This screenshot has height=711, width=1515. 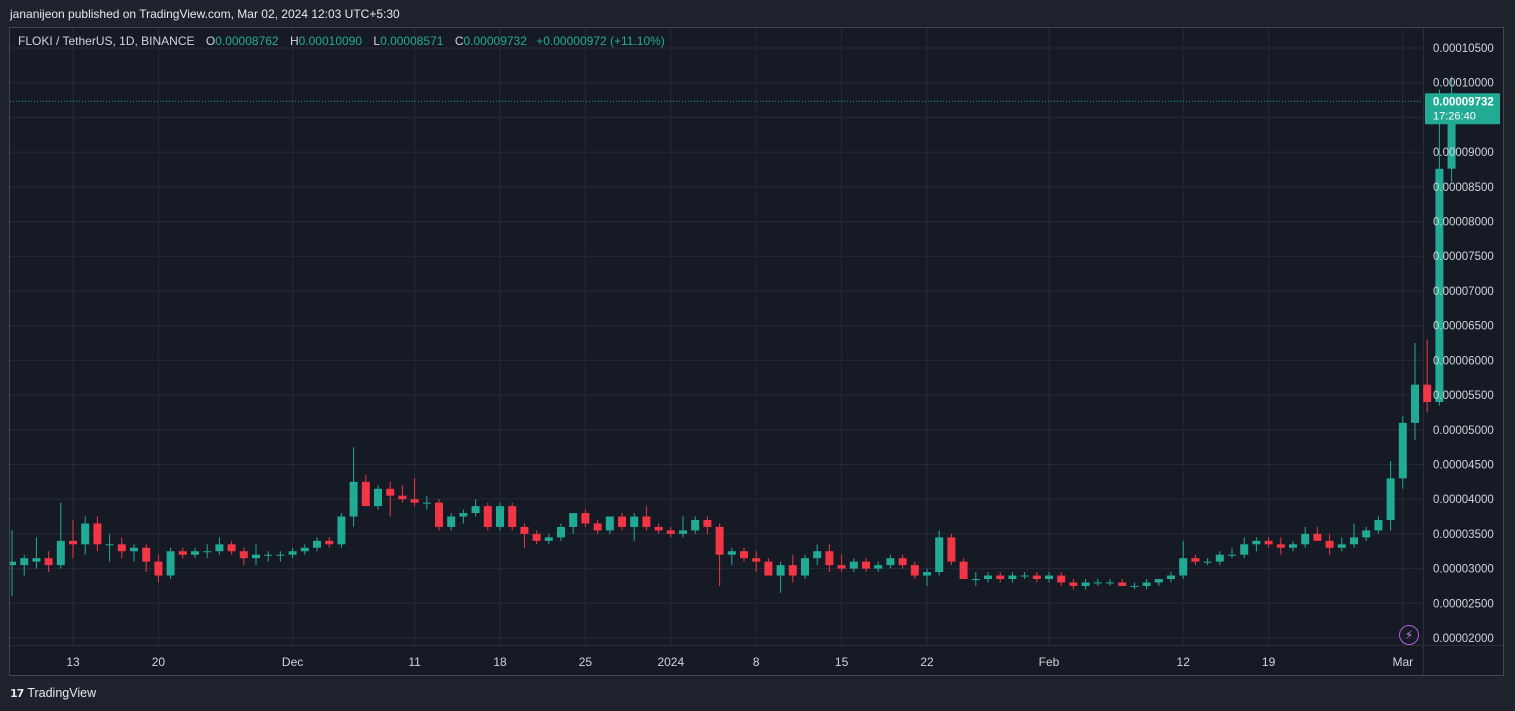 I want to click on tradingview-footer: 17 TradingView, so click(x=53, y=693).